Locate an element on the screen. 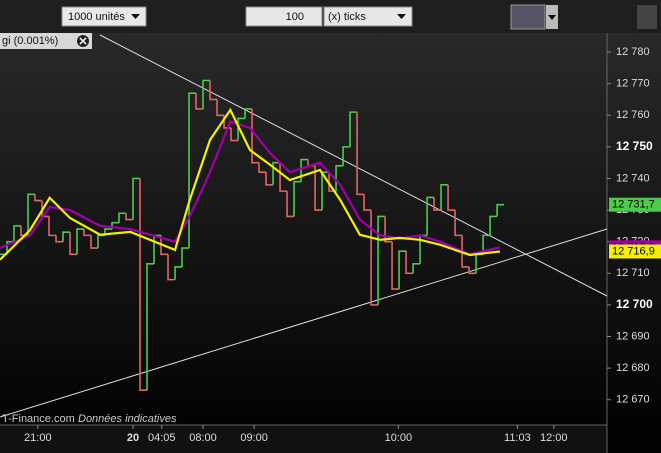 The image size is (661, 453). x-tick-label: 10:00 is located at coordinates (399, 438).